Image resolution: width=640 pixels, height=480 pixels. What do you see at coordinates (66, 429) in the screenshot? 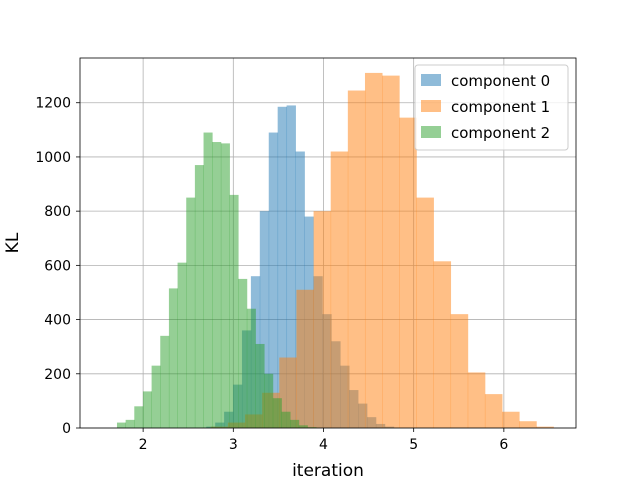
I see `y-tick-label: 0` at bounding box center [66, 429].